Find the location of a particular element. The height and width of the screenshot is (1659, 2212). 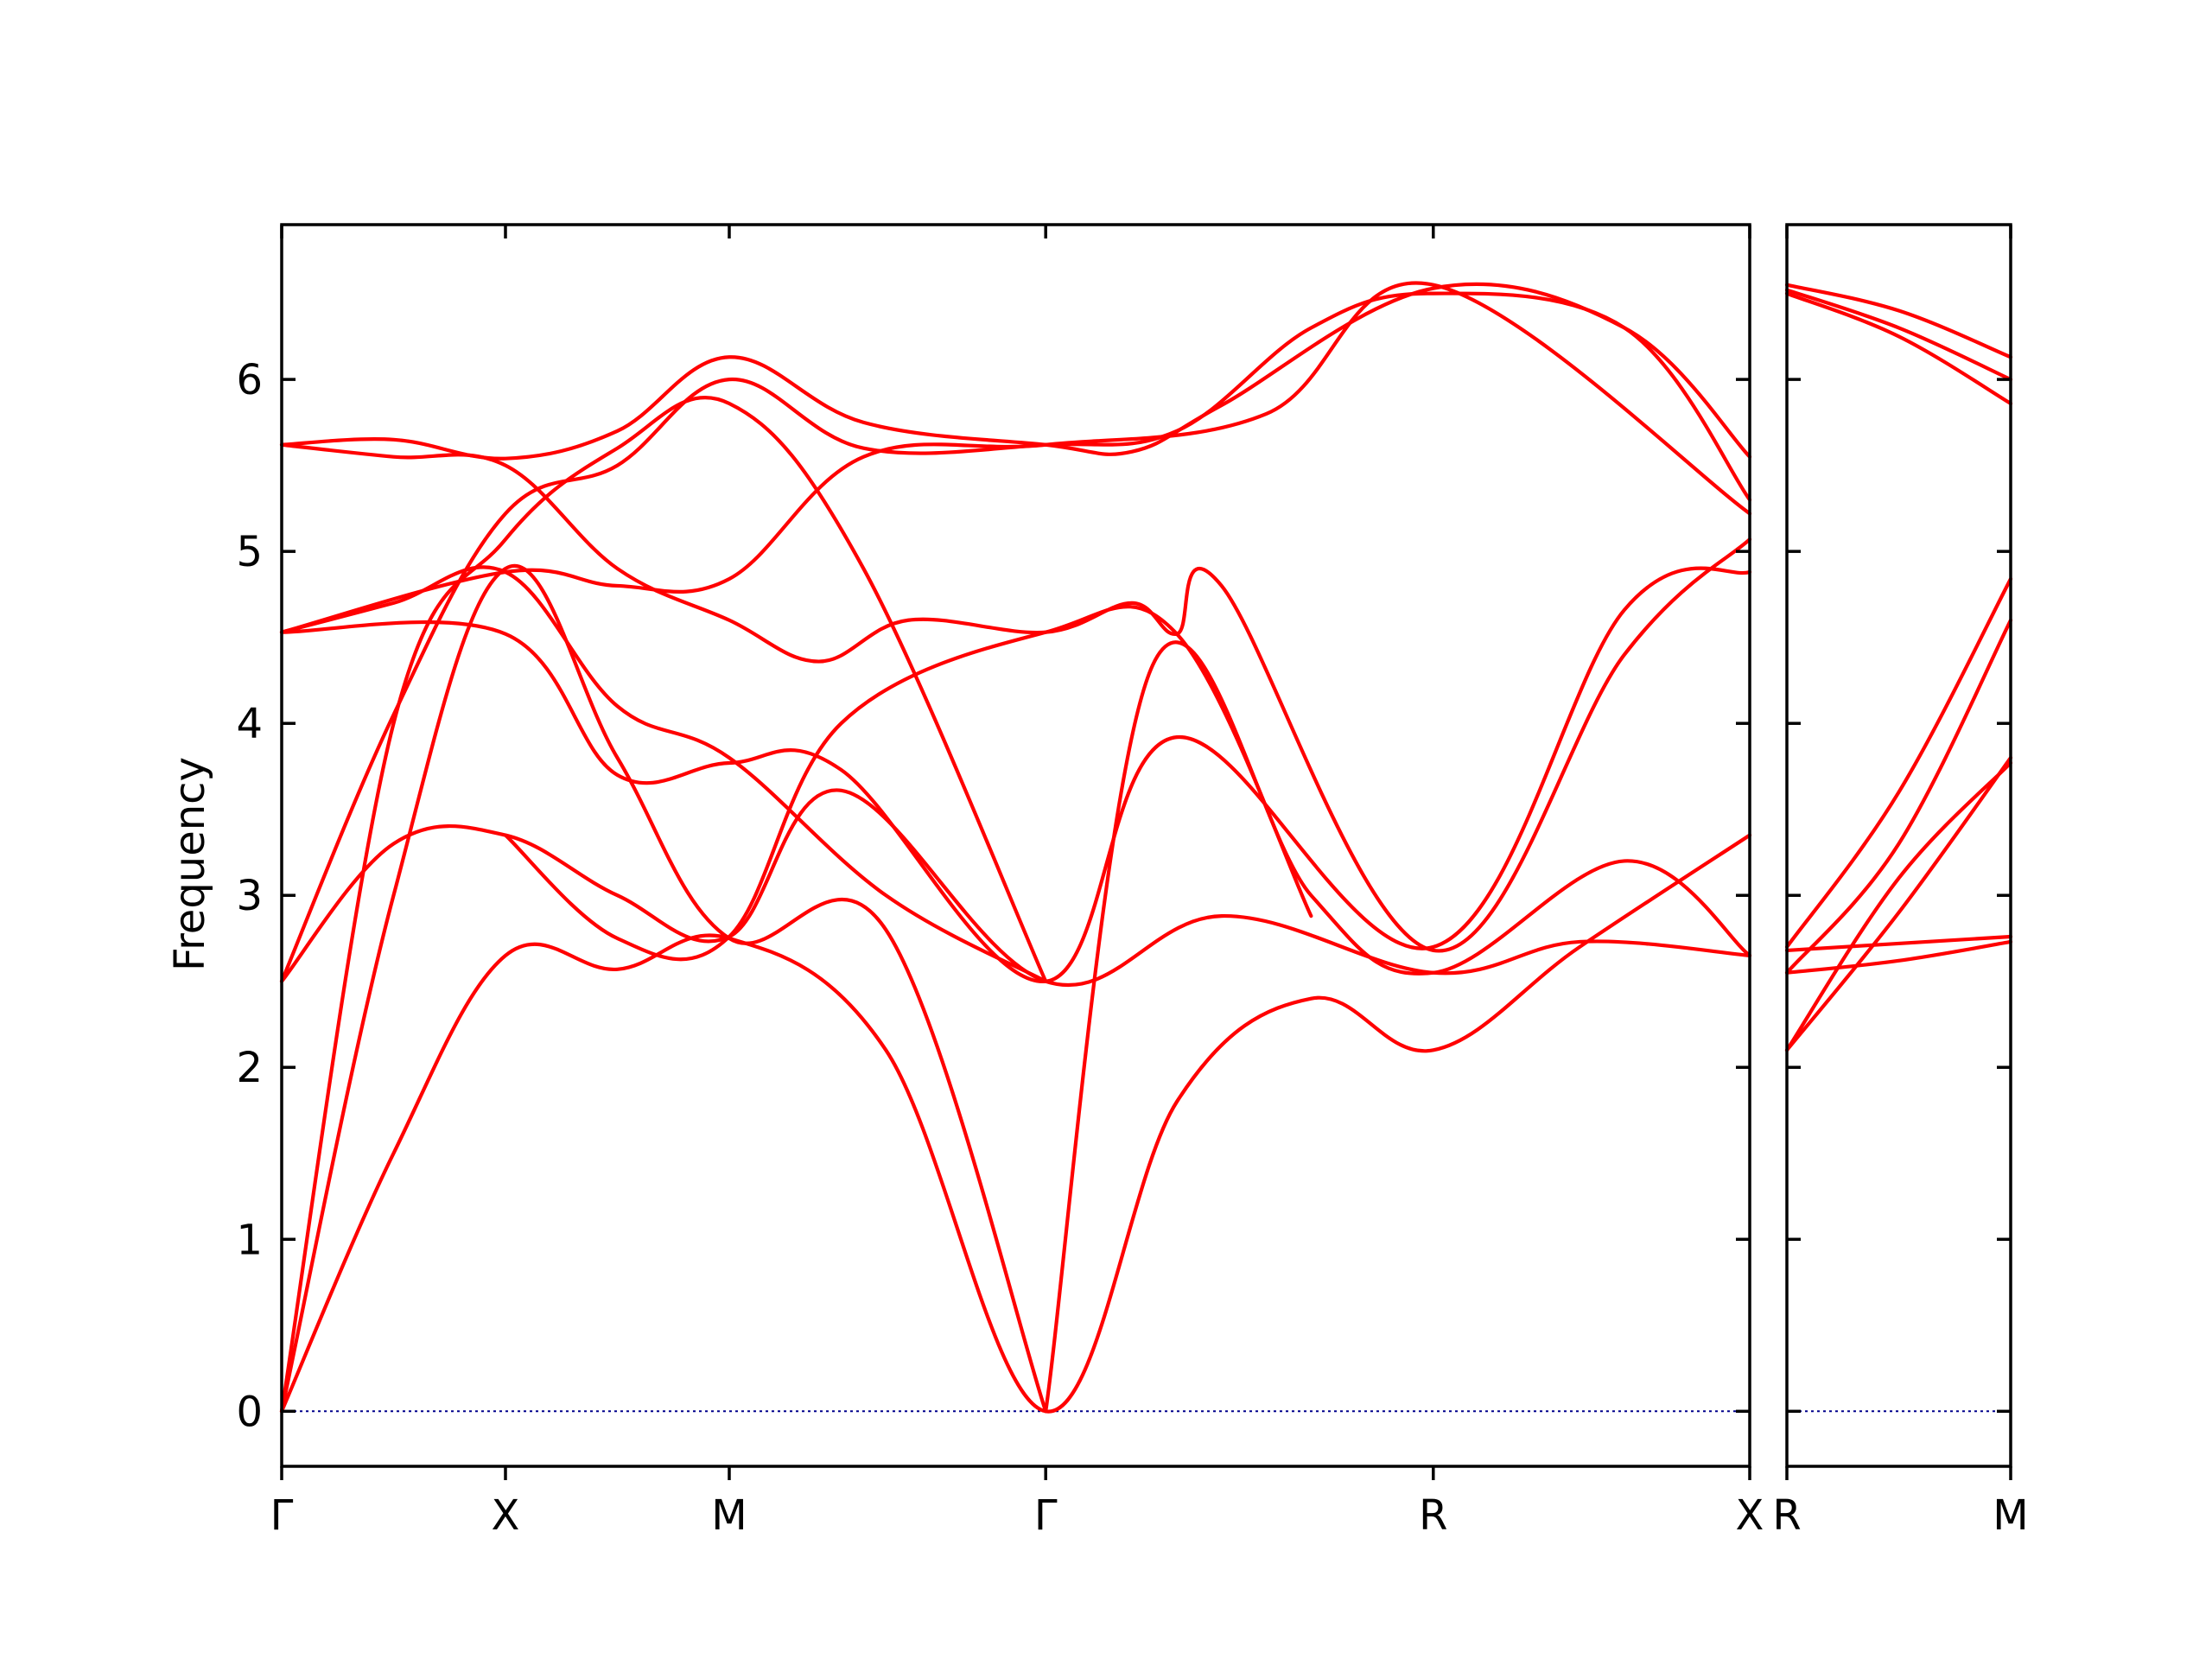

y-tick-label: 2 is located at coordinates (249, 1068).